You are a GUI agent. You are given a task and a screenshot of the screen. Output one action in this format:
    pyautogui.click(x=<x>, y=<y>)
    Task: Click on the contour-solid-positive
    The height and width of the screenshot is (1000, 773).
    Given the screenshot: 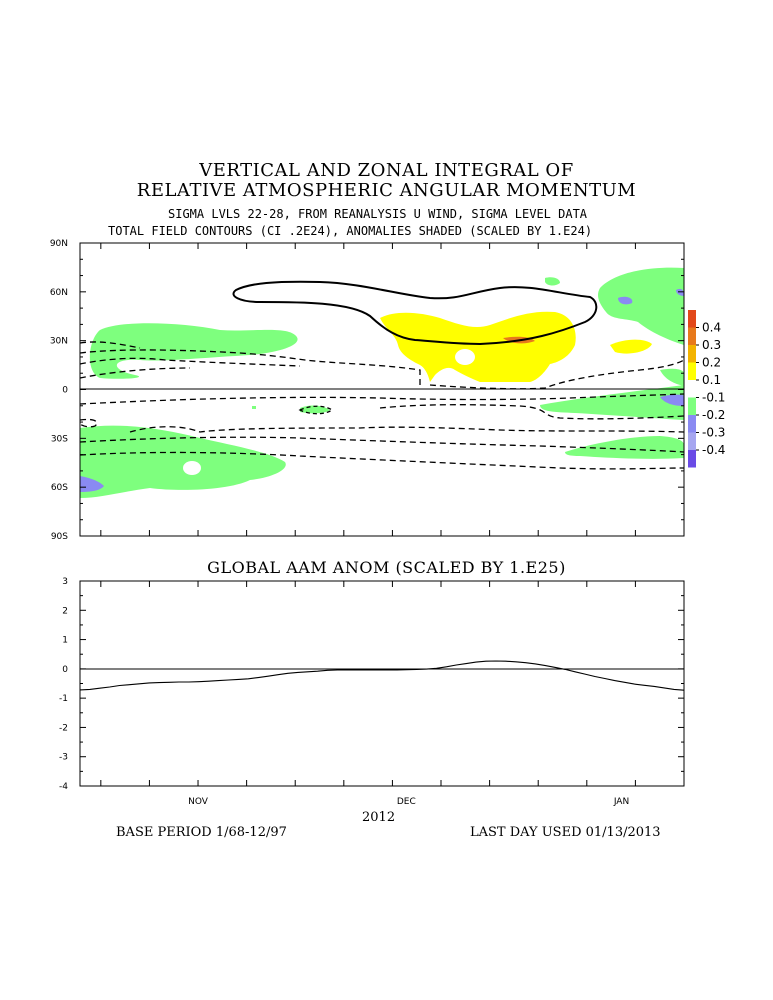 What is the action you would take?
    pyautogui.click(x=415, y=313)
    